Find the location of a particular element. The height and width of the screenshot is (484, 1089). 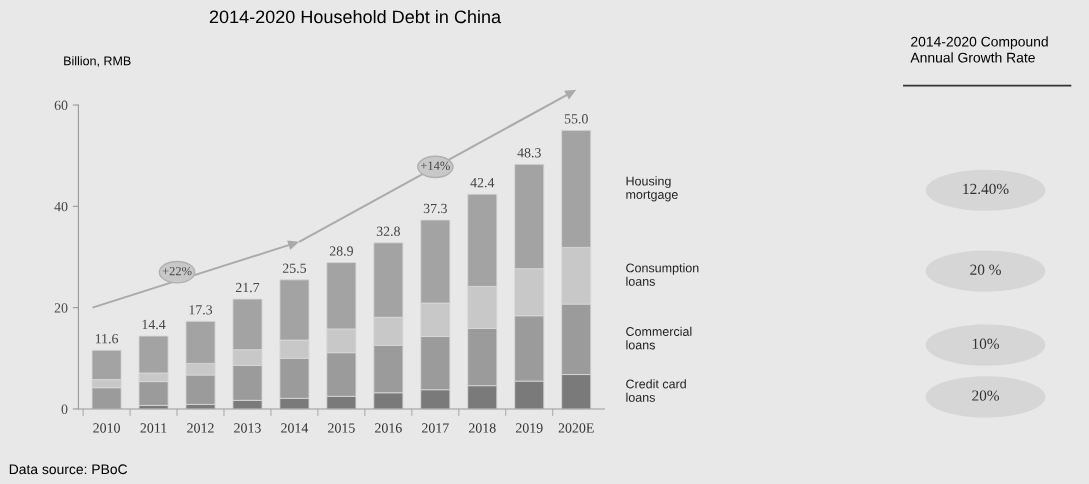

x-tick-label: 2013 is located at coordinates (247, 428).